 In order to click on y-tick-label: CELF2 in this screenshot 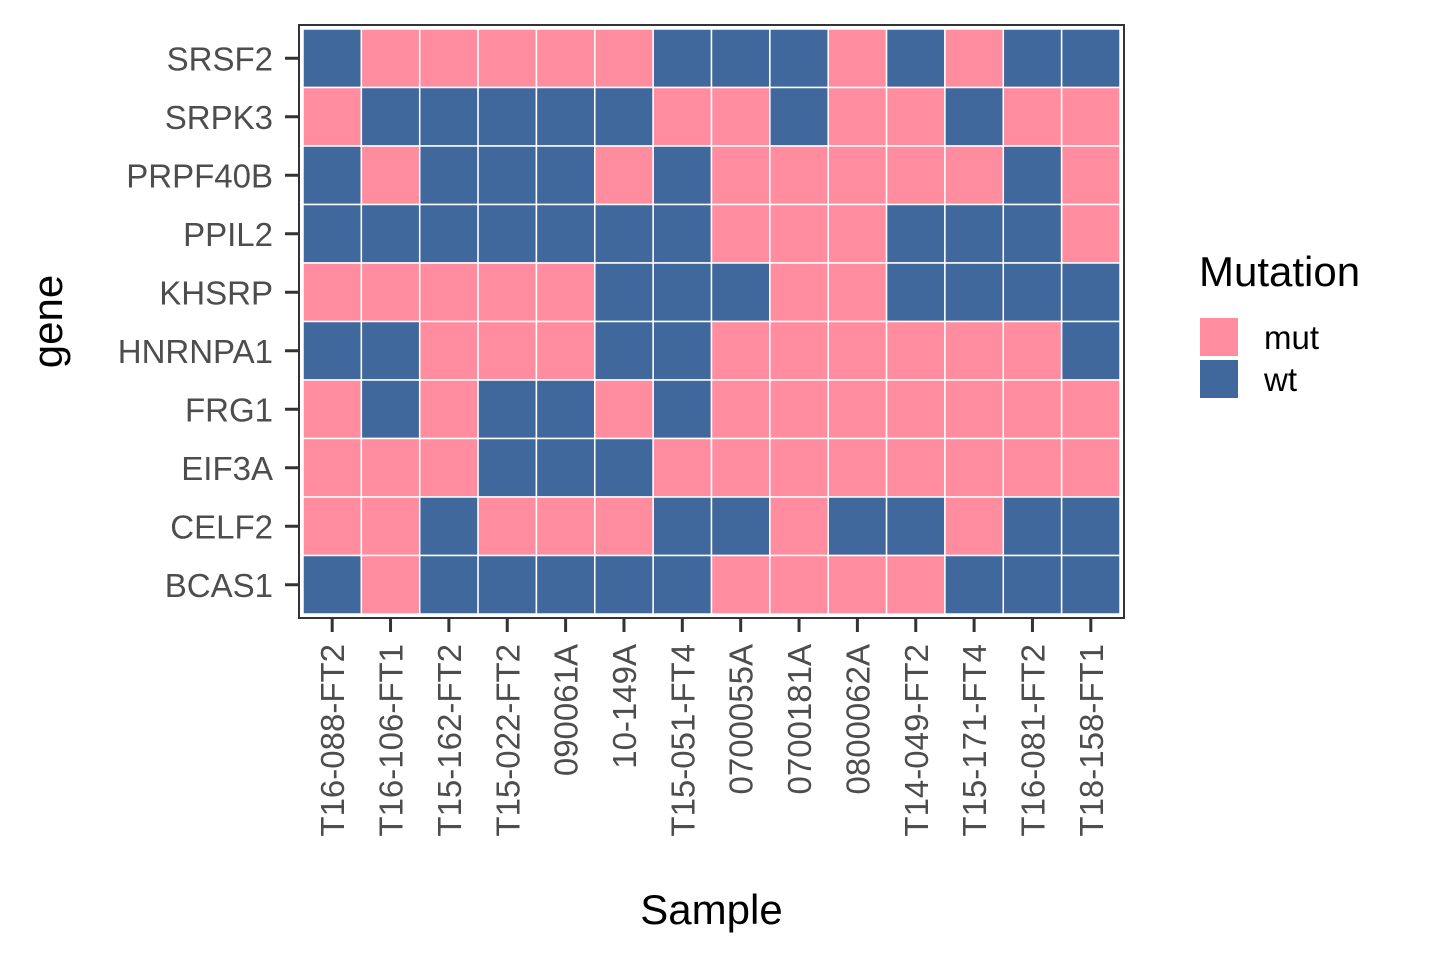, I will do `click(221, 526)`.